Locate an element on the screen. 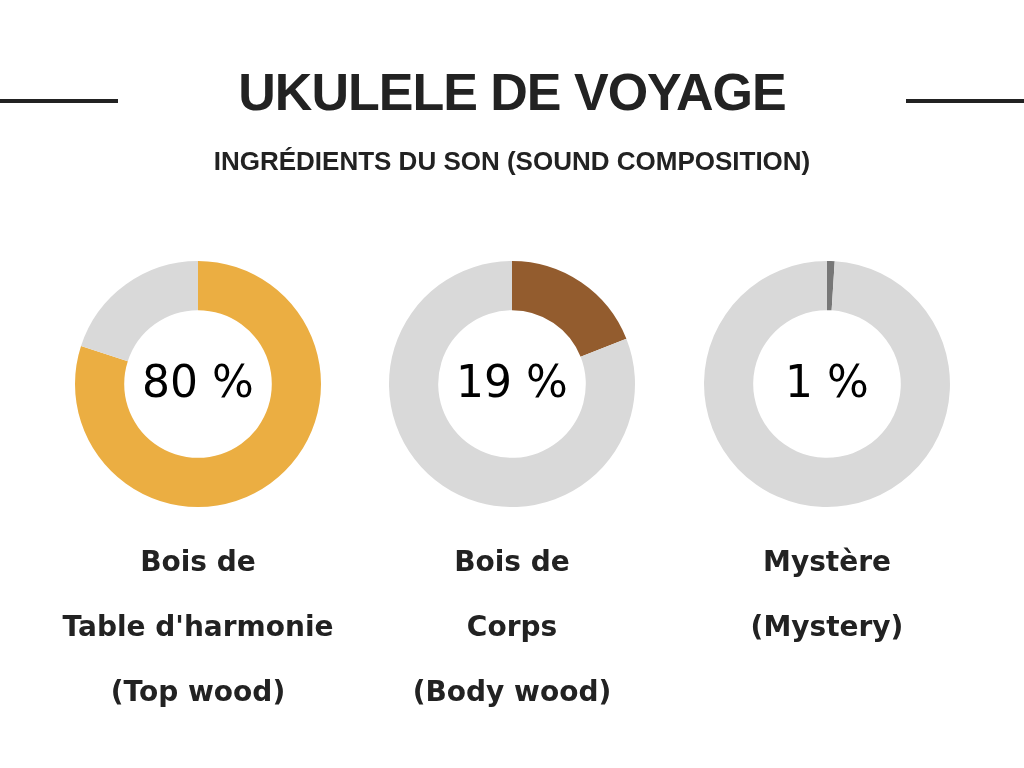 The width and height of the screenshot is (1024, 768). text: UKULELE DE VOYAGE is located at coordinates (512, 92).